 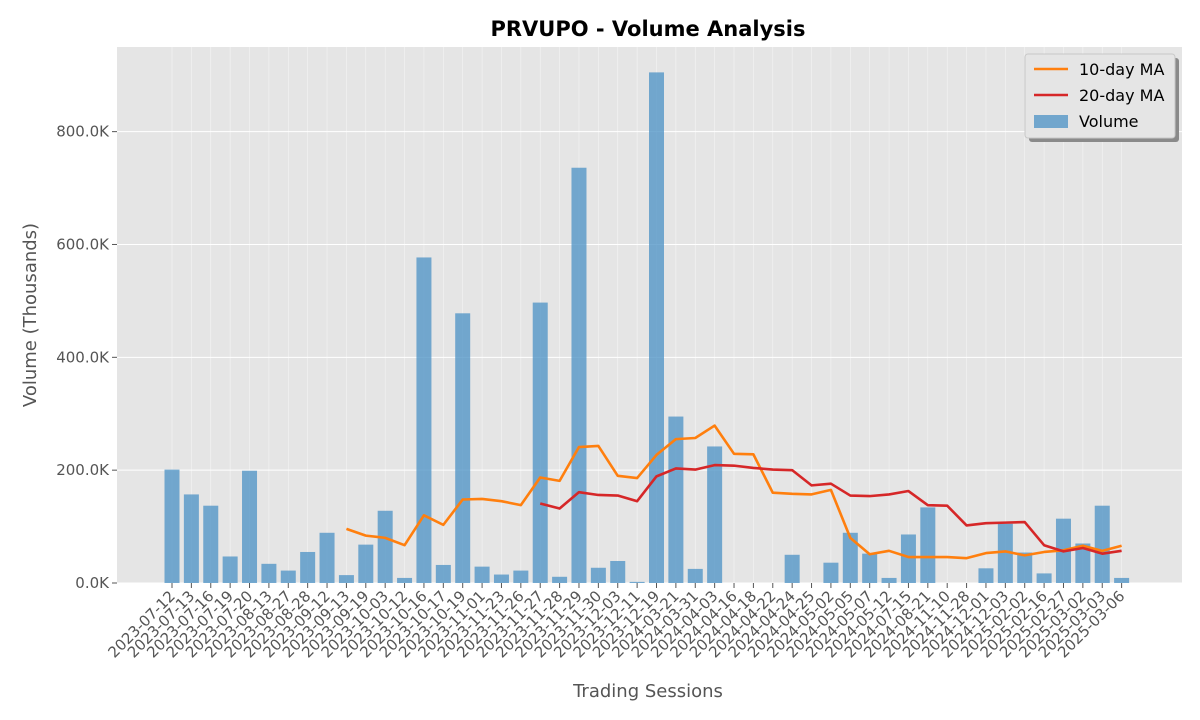 I want to click on ma-lines, so click(x=733, y=492).